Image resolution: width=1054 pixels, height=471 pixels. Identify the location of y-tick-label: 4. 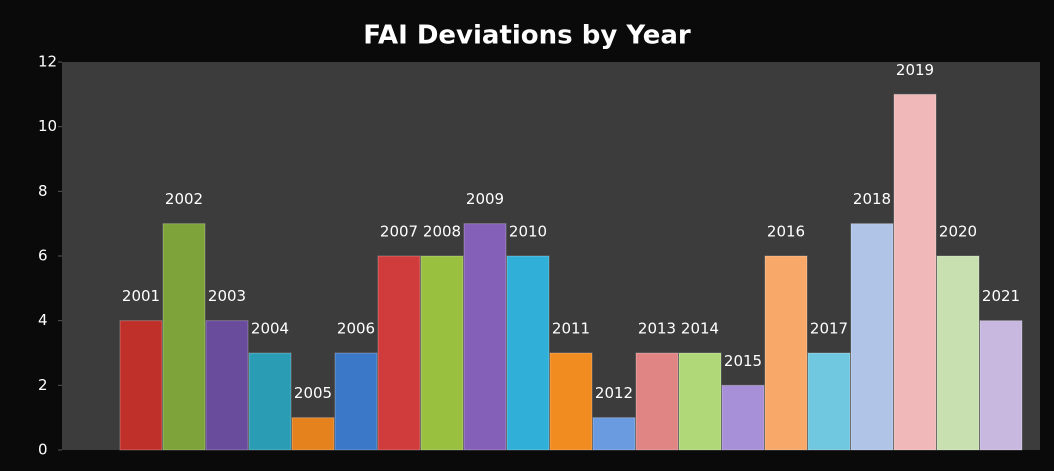
(43, 320).